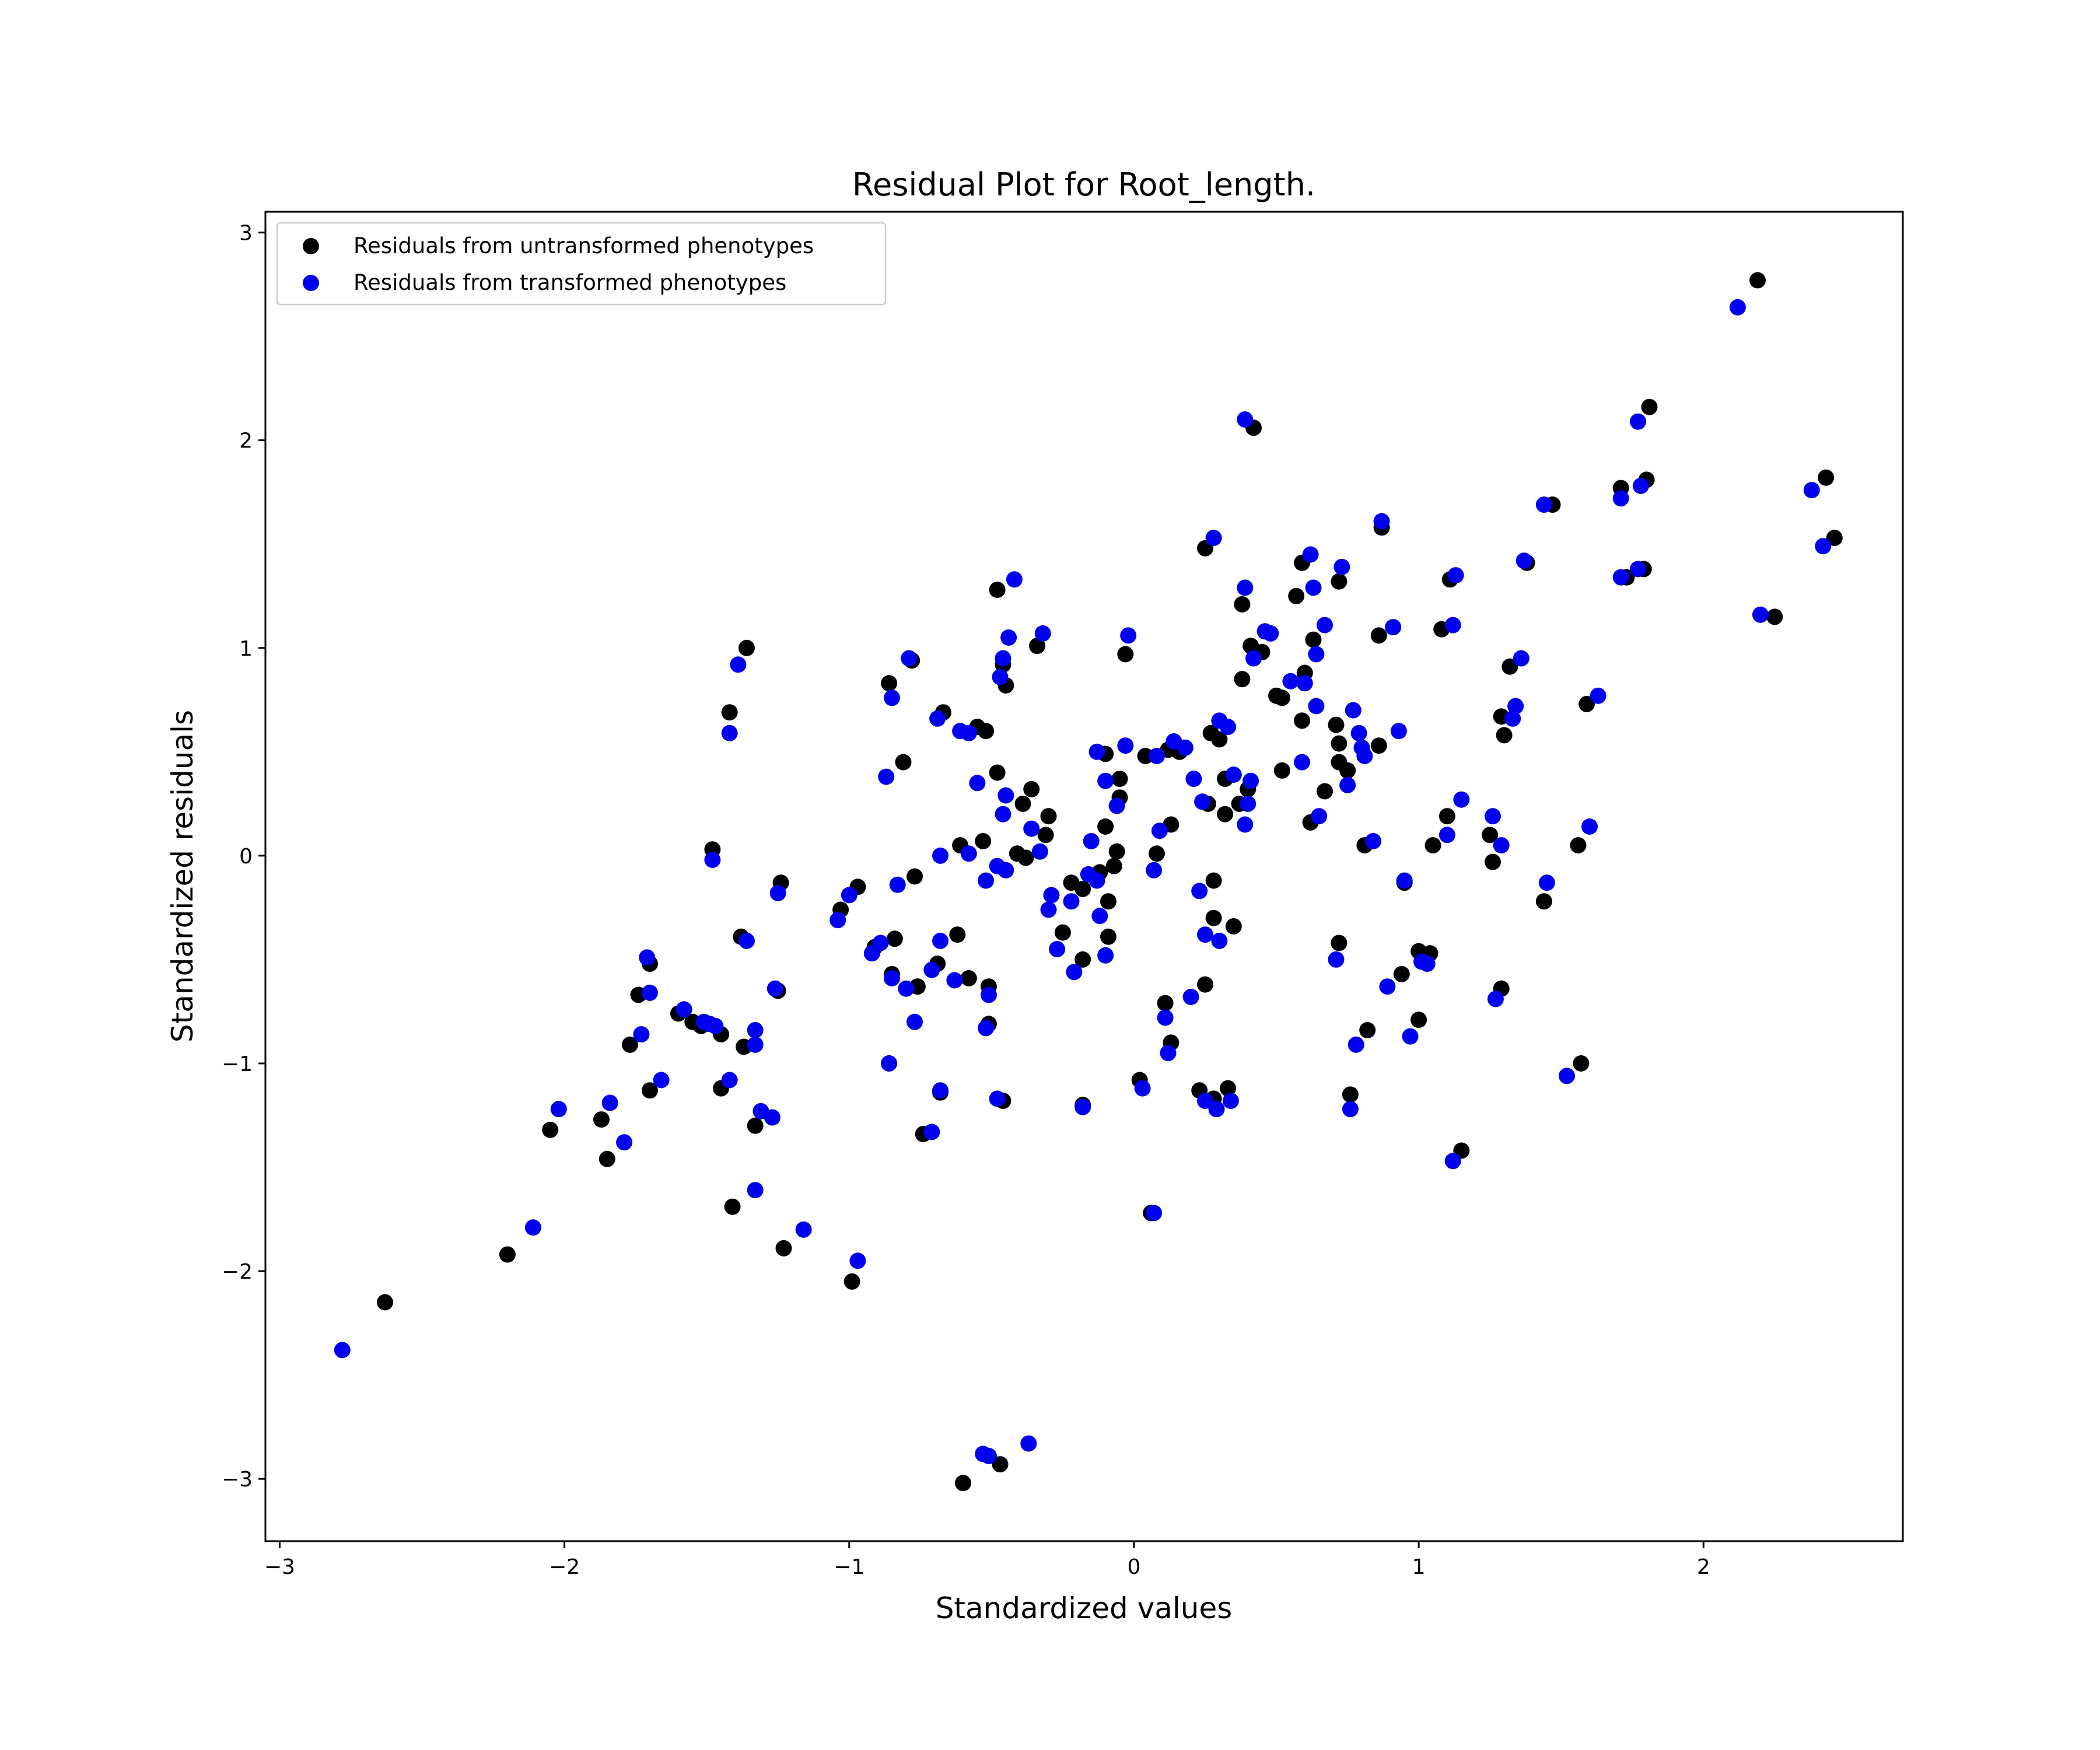 The image size is (2100, 1750). I want to click on chart-title: Residual Plot for Root_length., so click(1083, 184).